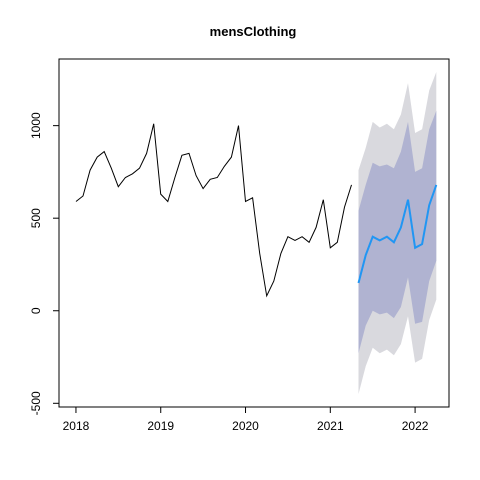  Describe the element at coordinates (415, 426) in the screenshot. I see `x-tick-label: 2022` at that location.